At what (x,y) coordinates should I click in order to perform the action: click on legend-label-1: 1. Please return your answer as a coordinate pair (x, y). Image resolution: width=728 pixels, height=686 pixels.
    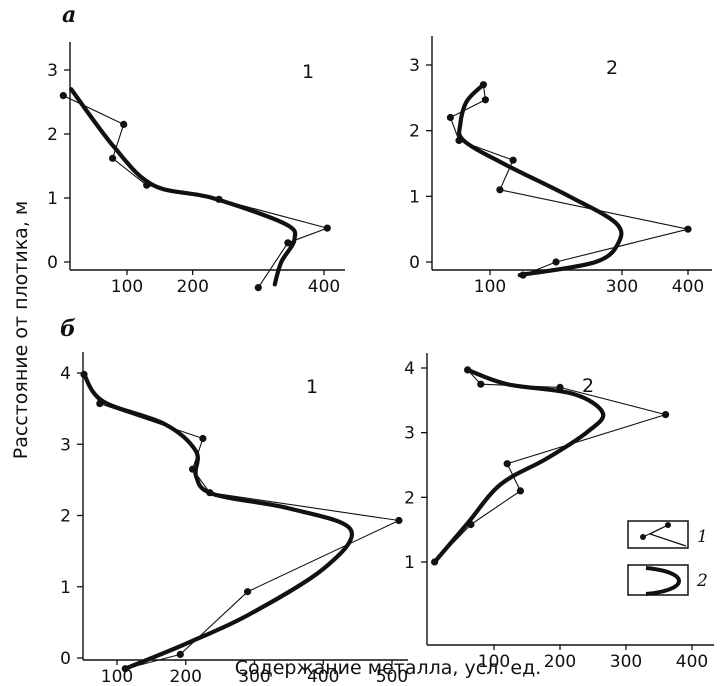
    Looking at the image, I should click on (702, 537).